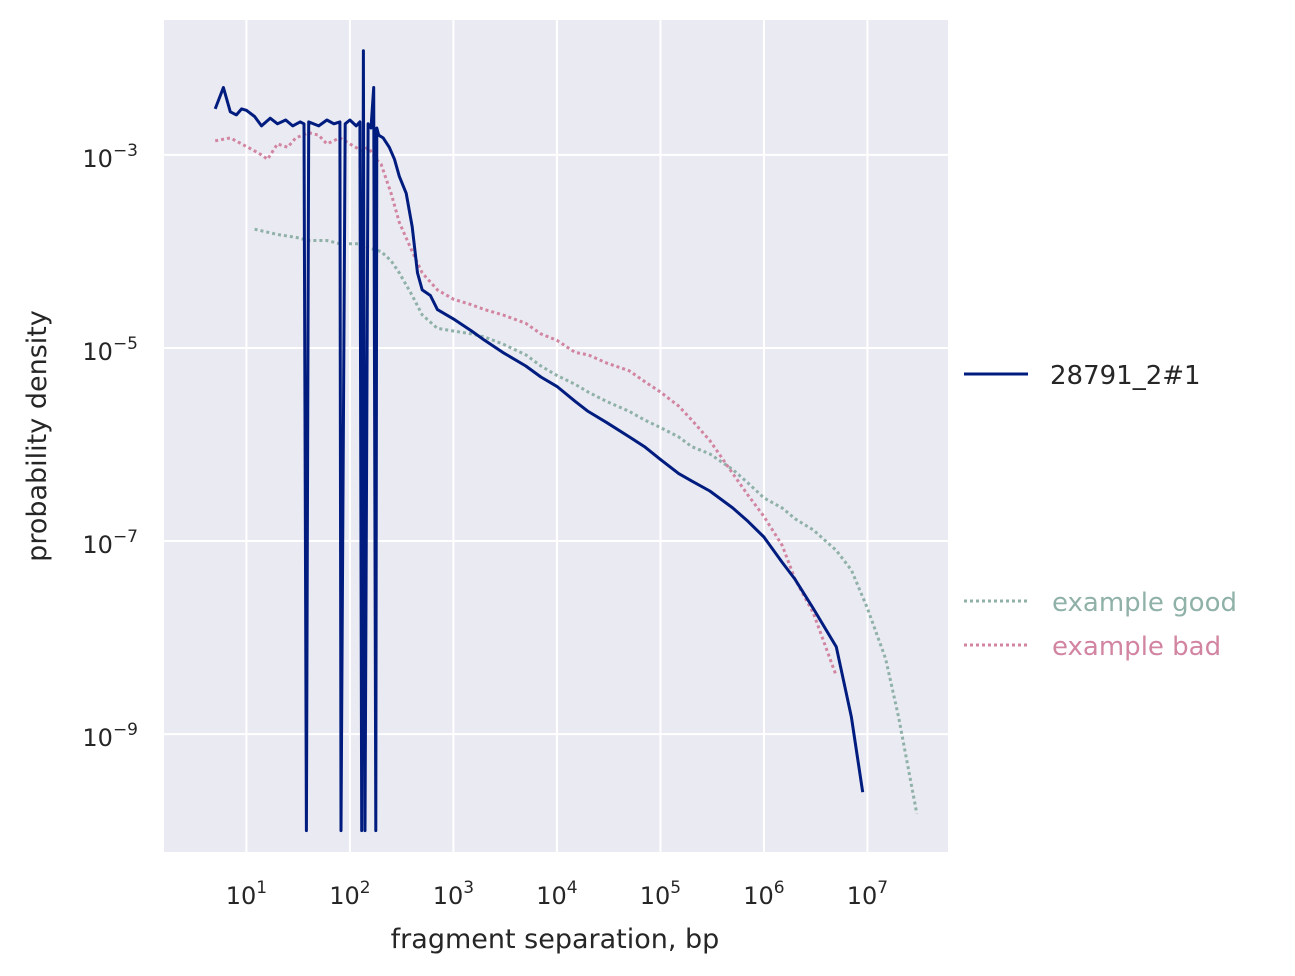 The height and width of the screenshot is (976, 1295). I want to click on x-tick-label: 10⁵, so click(660, 894).